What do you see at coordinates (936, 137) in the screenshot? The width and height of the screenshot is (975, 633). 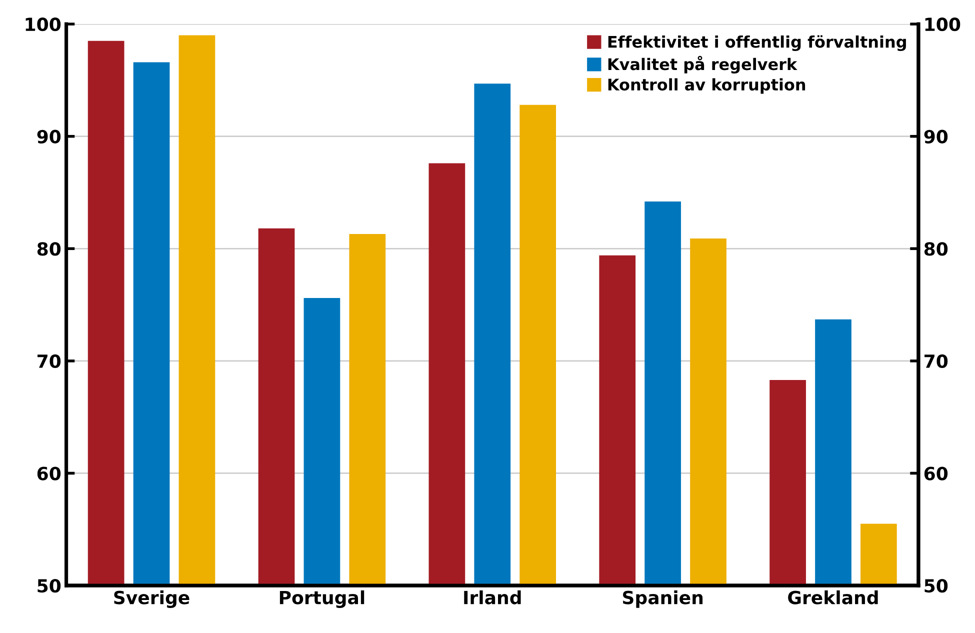 I see `y2-tick-label: 90` at bounding box center [936, 137].